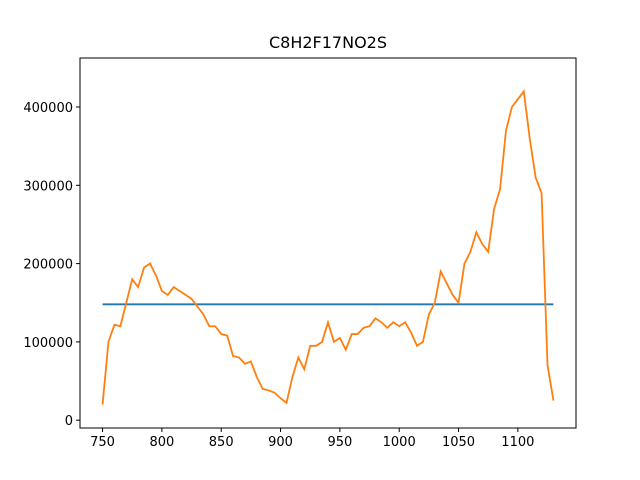  What do you see at coordinates (221, 442) in the screenshot?
I see `x-tick-label: 850` at bounding box center [221, 442].